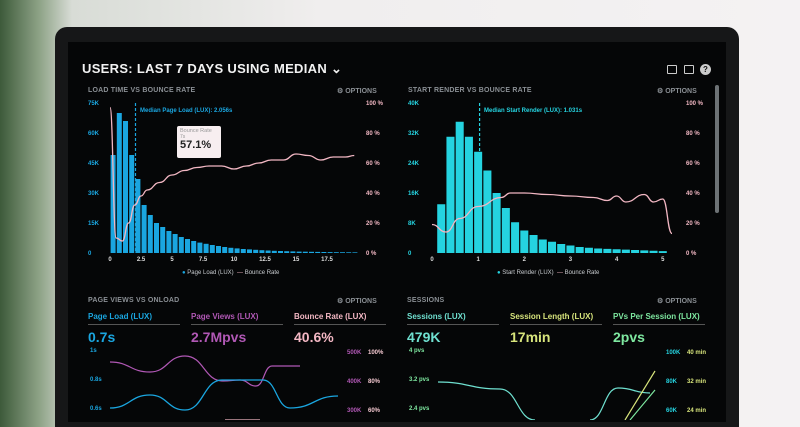 Image resolution: width=800 pixels, height=427 pixels. Describe the element at coordinates (432, 260) in the screenshot. I see `x-tick-label: 0` at that location.